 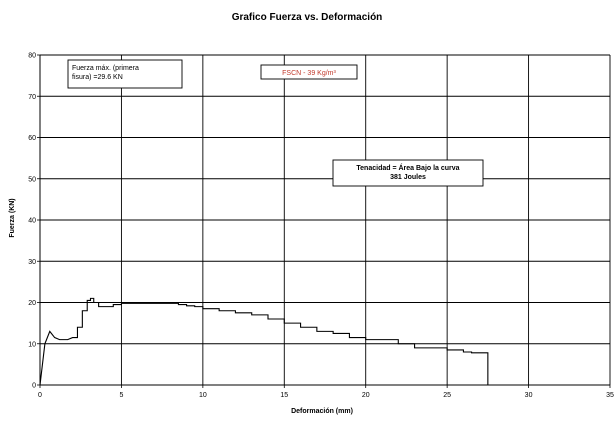 I want to click on x-tick-label: 5, so click(x=121, y=395).